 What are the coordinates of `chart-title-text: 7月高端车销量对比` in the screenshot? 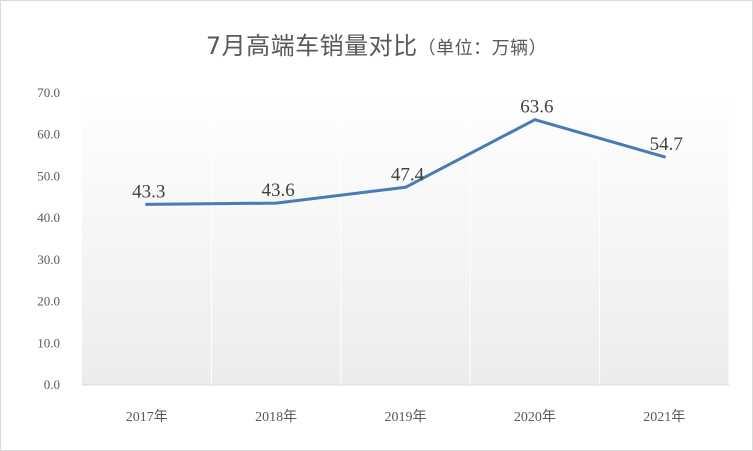 It's located at (311, 46).